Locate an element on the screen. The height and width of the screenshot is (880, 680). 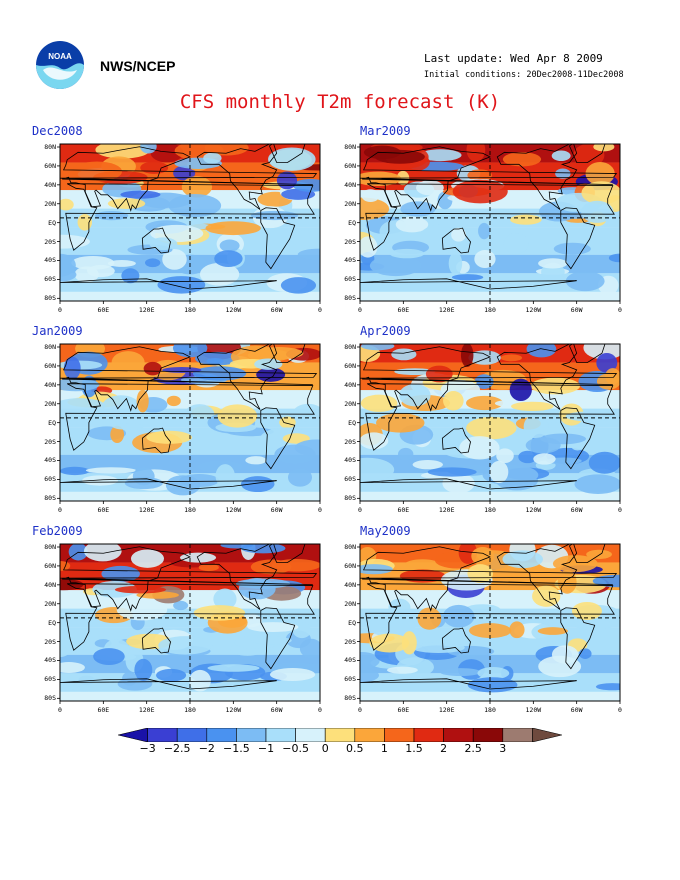
panel-title: Feb2009 is located at coordinates (57, 531).